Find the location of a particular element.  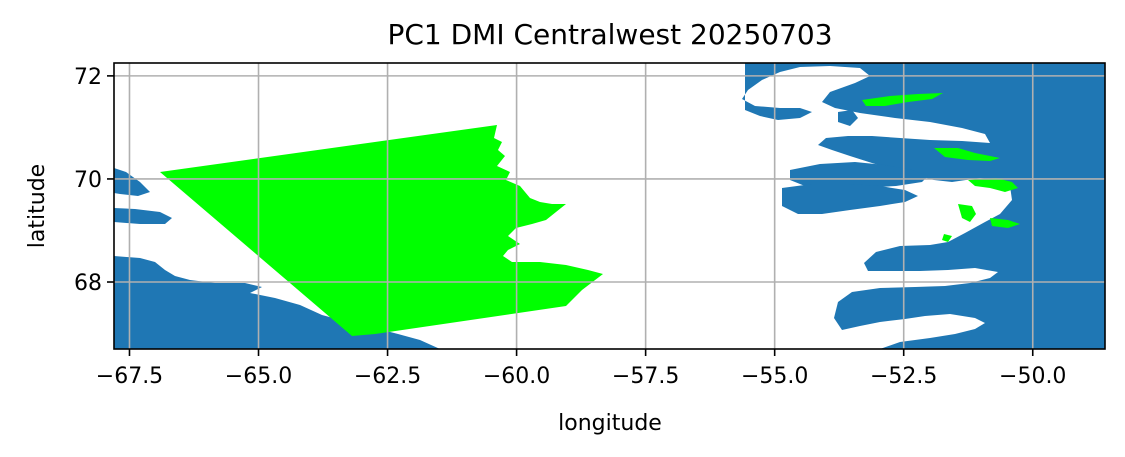

map-title: PC1 DMI Centralwest 20250703 is located at coordinates (609, 34).